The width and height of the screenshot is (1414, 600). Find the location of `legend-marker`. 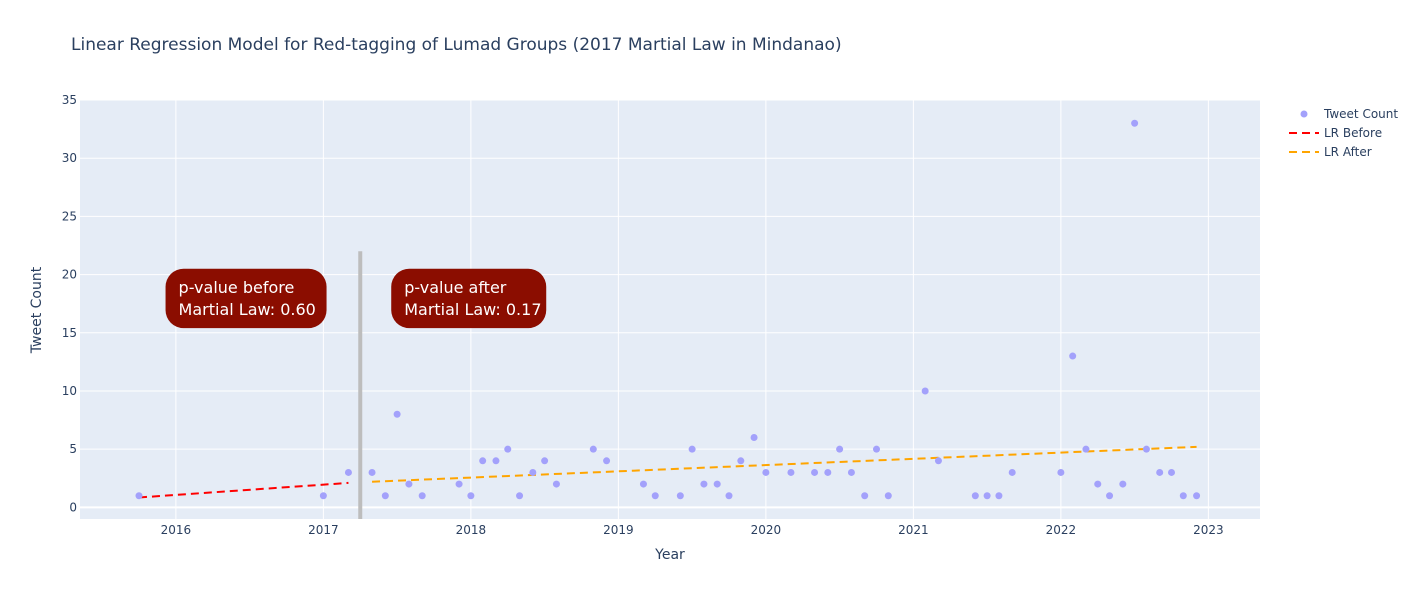

legend-marker is located at coordinates (1304, 114).